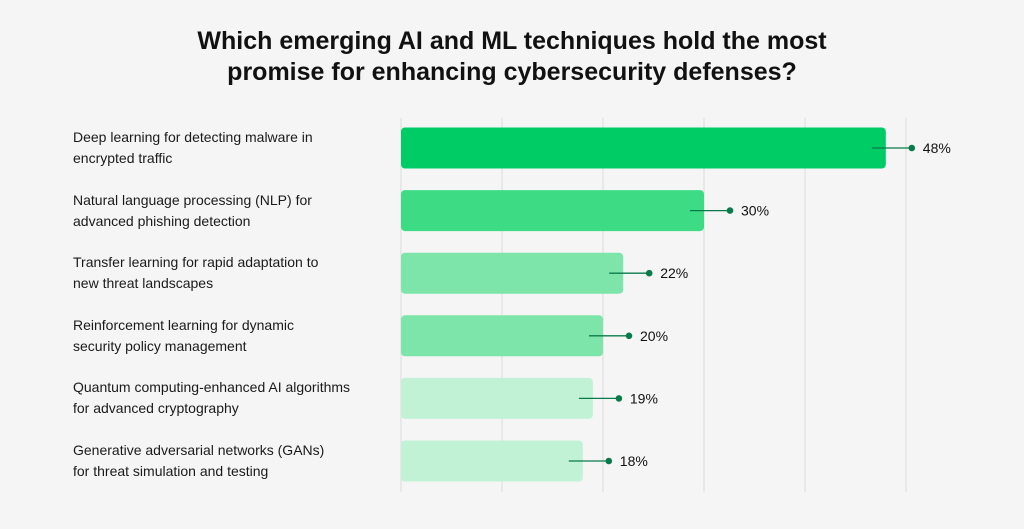  I want to click on value-label: 48%, so click(937, 148).